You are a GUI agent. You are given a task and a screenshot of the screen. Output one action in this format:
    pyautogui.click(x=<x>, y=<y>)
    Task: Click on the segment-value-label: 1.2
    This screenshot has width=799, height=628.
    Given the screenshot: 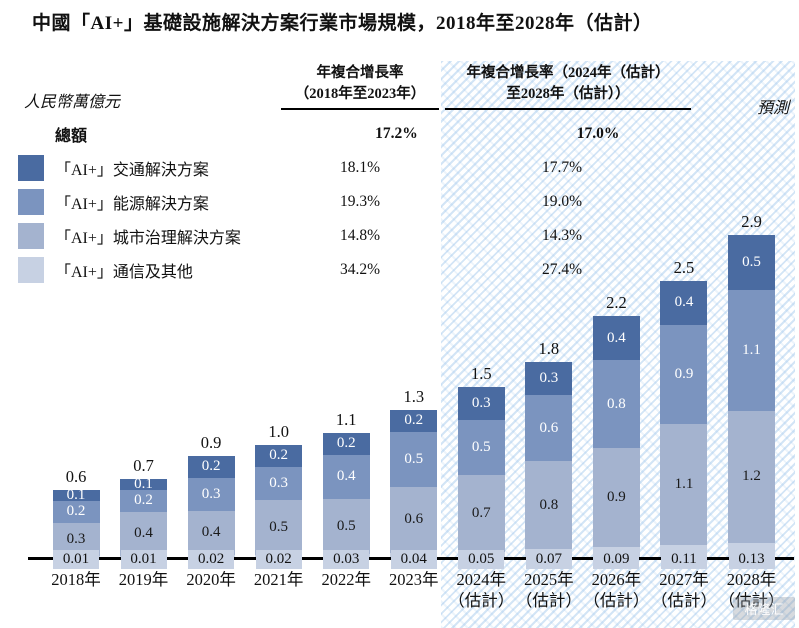 What is the action you would take?
    pyautogui.click(x=751, y=476)
    